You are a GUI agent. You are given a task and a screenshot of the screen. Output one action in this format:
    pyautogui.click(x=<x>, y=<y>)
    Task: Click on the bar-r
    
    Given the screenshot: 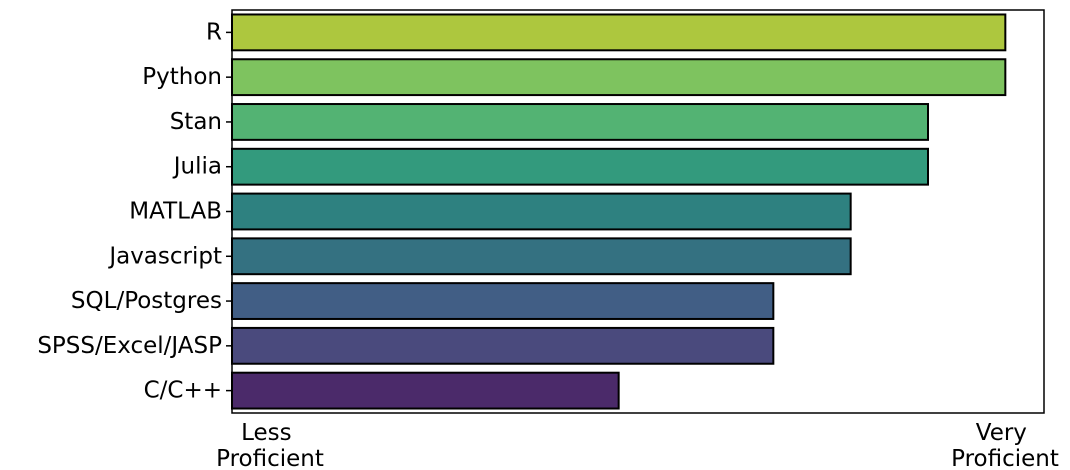 What is the action you would take?
    pyautogui.click(x=619, y=32)
    